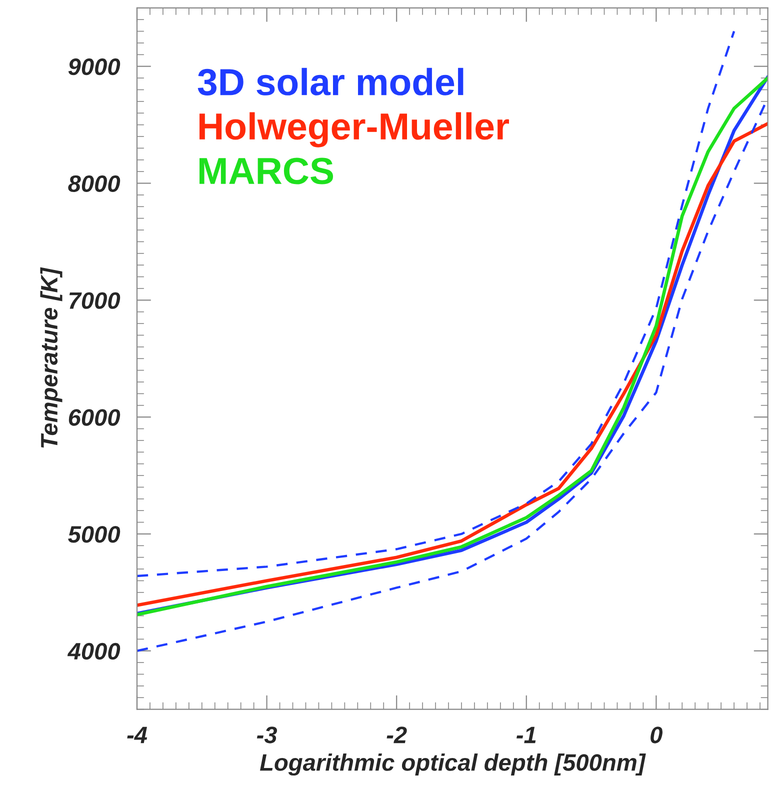  I want to click on y-tick-label: 5000, so click(94, 534).